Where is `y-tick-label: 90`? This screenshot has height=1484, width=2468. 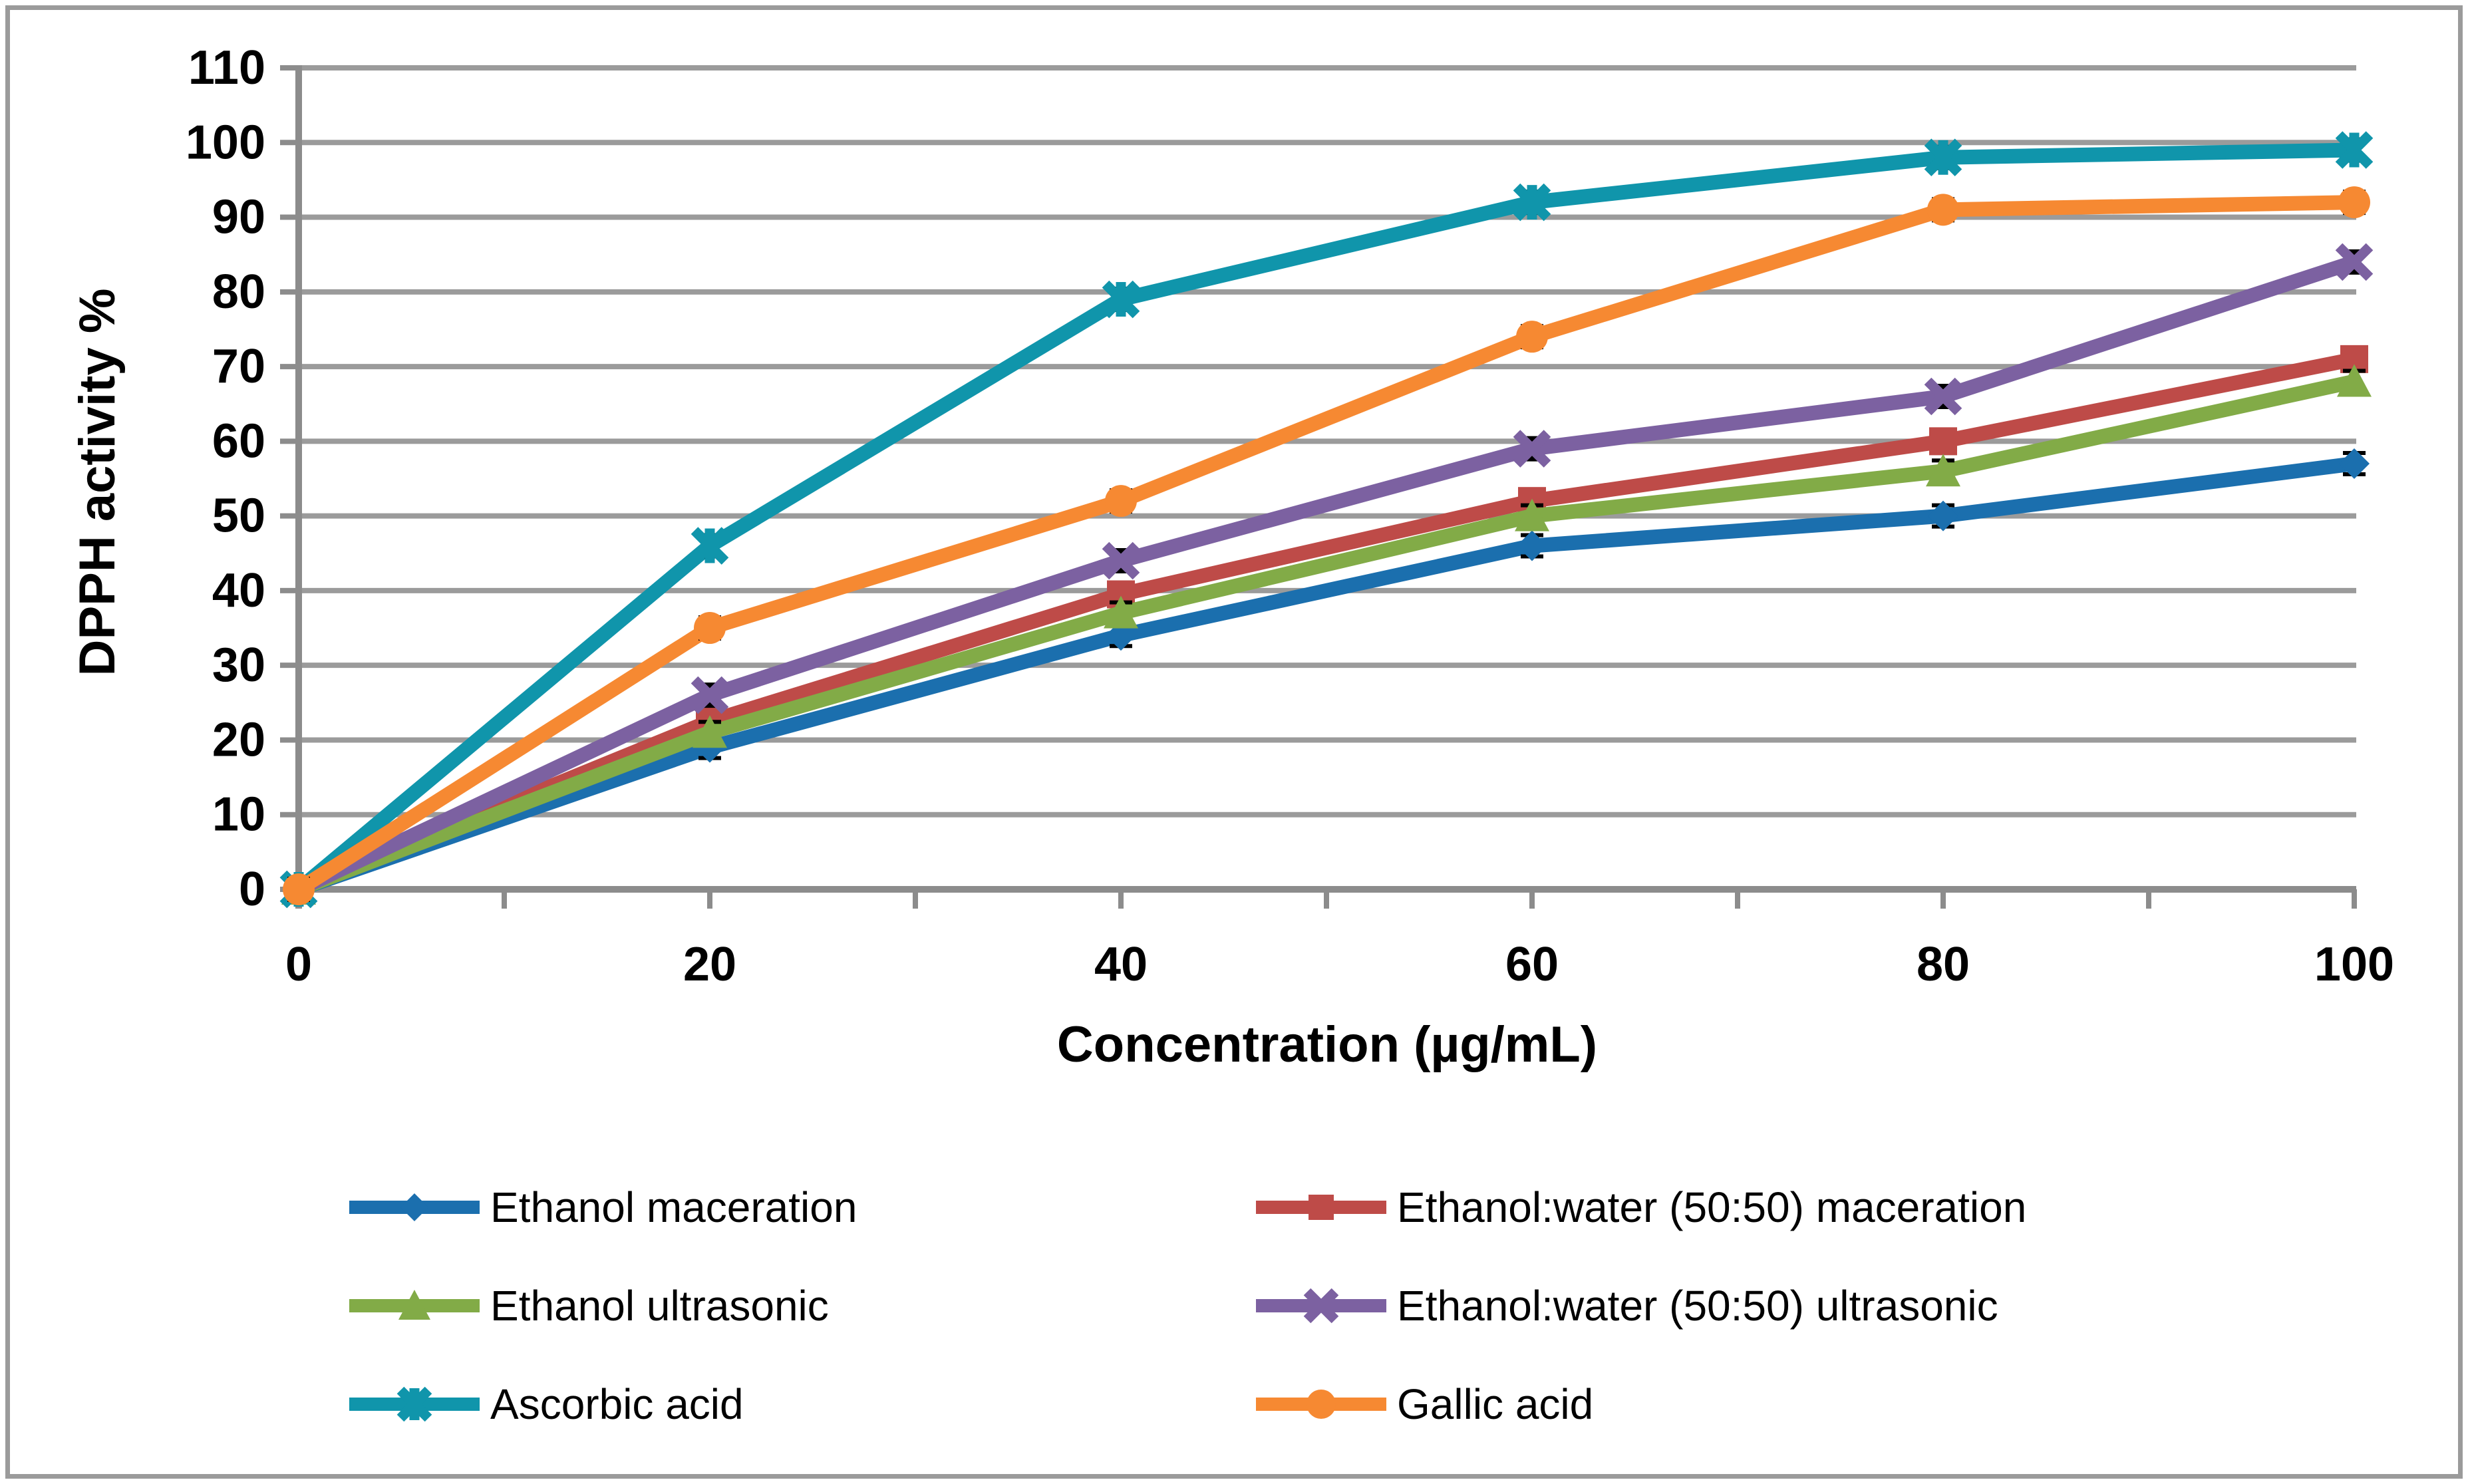 y-tick-label: 90 is located at coordinates (239, 217).